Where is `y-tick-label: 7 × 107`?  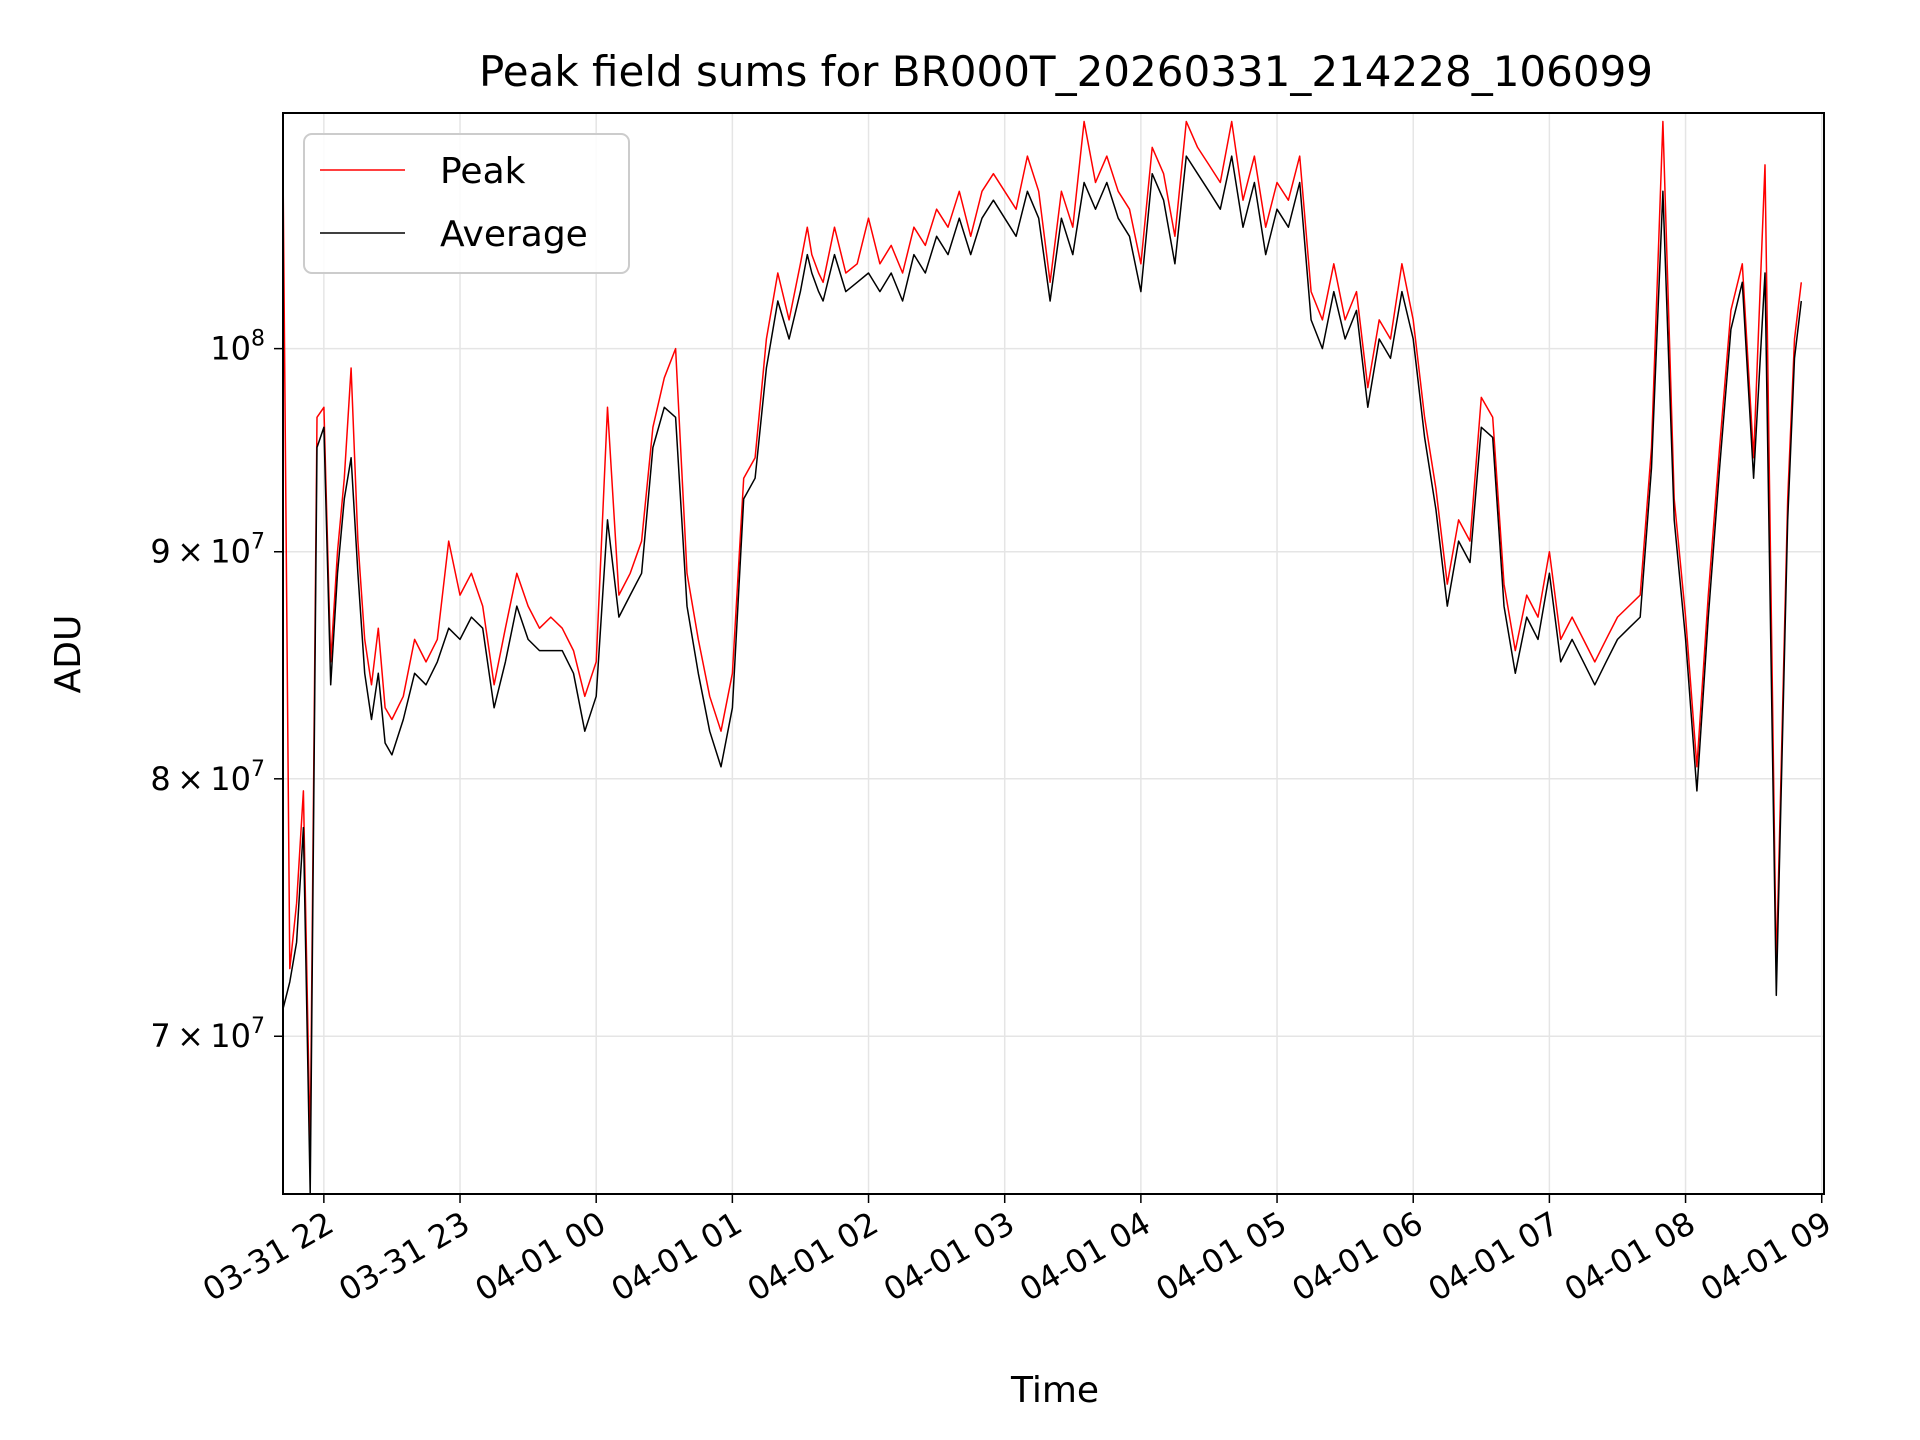
y-tick-label: 7 × 107 is located at coordinates (207, 1034).